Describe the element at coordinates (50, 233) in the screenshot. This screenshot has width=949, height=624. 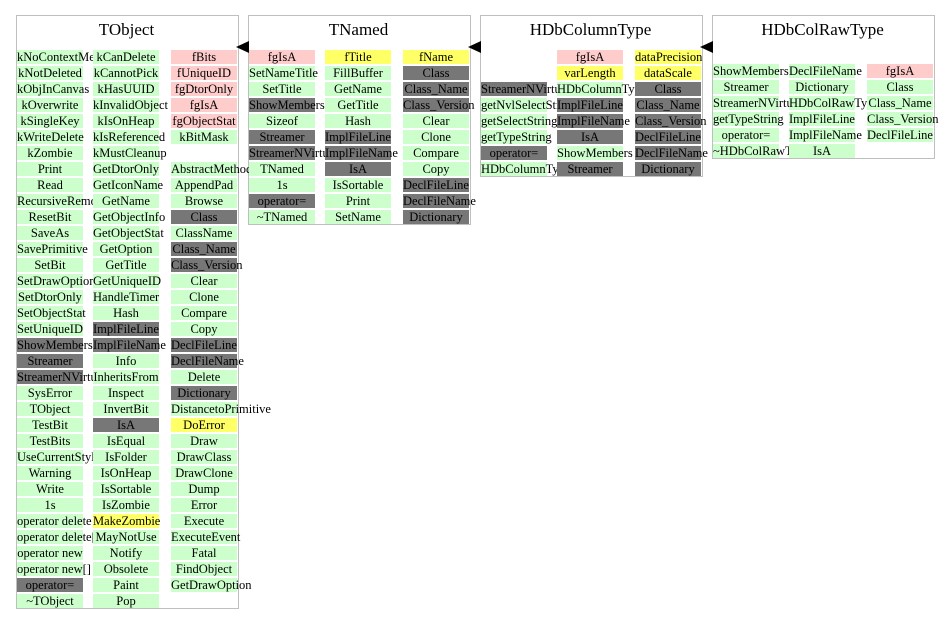
I see `member-cell: SaveAs` at that location.